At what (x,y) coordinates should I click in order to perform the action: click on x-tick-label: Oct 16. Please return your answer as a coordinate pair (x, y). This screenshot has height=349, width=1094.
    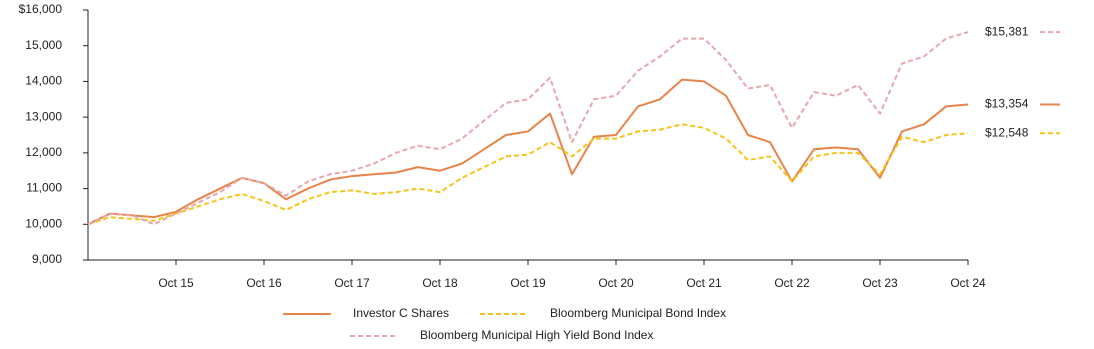
    Looking at the image, I should click on (264, 283).